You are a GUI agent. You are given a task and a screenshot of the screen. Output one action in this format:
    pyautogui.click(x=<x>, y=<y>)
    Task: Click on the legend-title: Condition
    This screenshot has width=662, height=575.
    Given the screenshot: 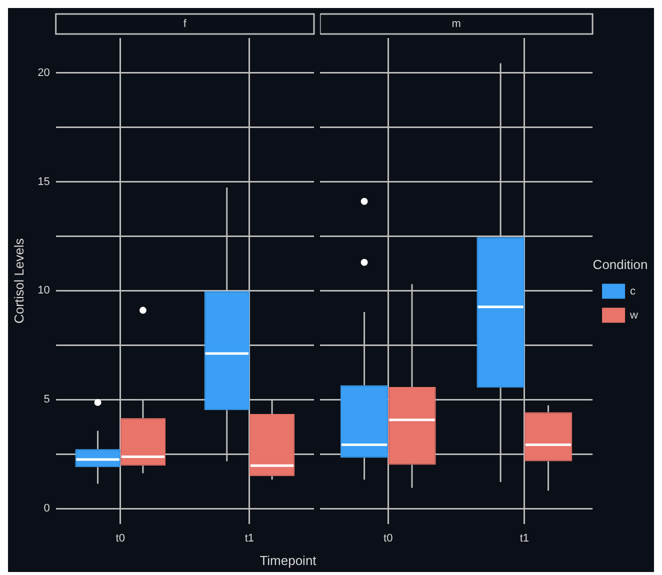 What is the action you would take?
    pyautogui.click(x=620, y=264)
    